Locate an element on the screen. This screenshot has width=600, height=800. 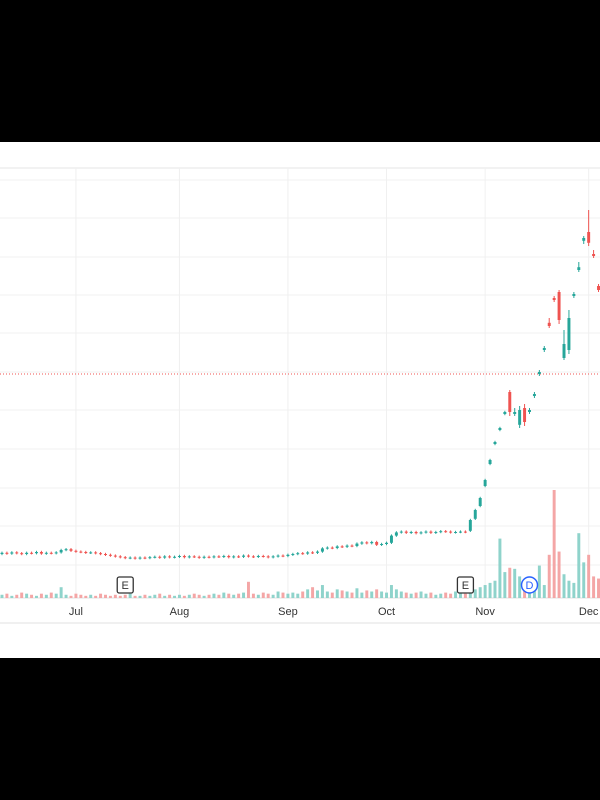
x-tick-label: Aug is located at coordinates (180, 612).